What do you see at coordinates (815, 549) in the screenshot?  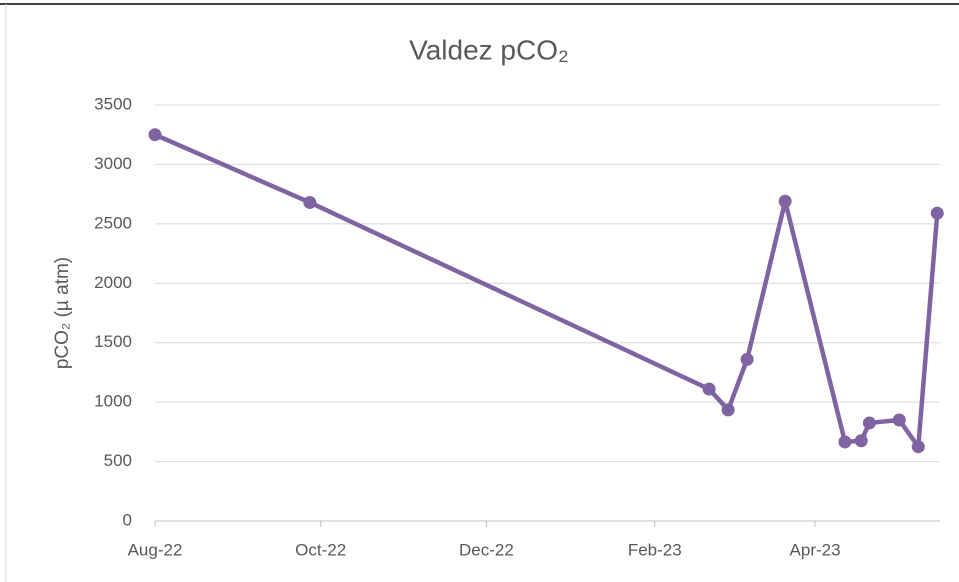 I see `x-tick-label: Apr-23` at bounding box center [815, 549].